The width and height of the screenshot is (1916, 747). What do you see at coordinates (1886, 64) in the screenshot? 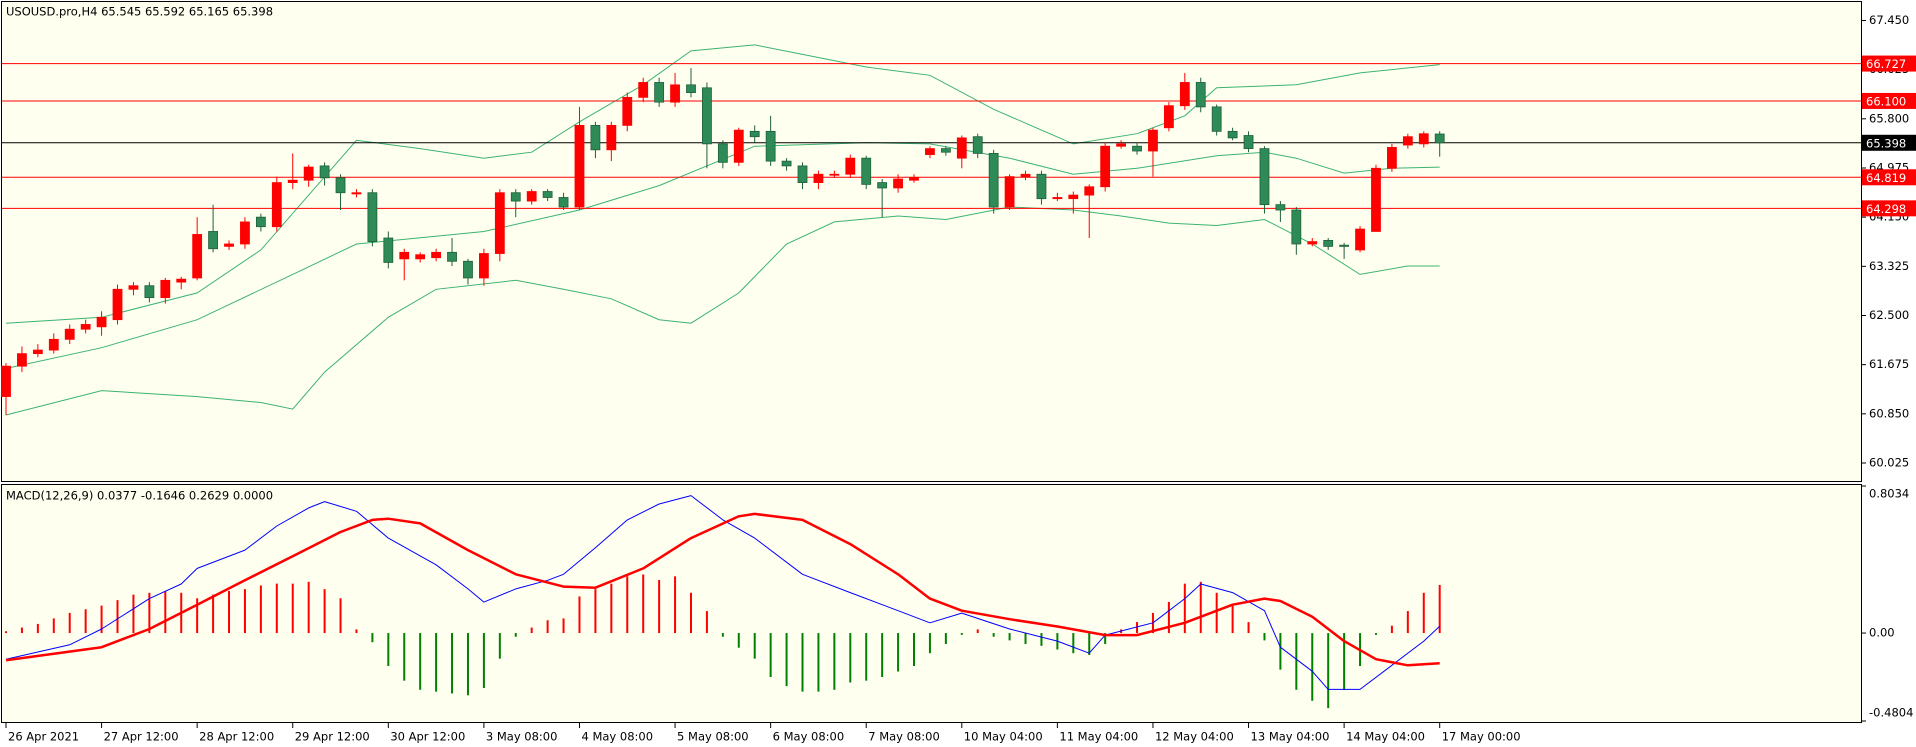
I see `price-level-label: 66.727` at bounding box center [1886, 64].